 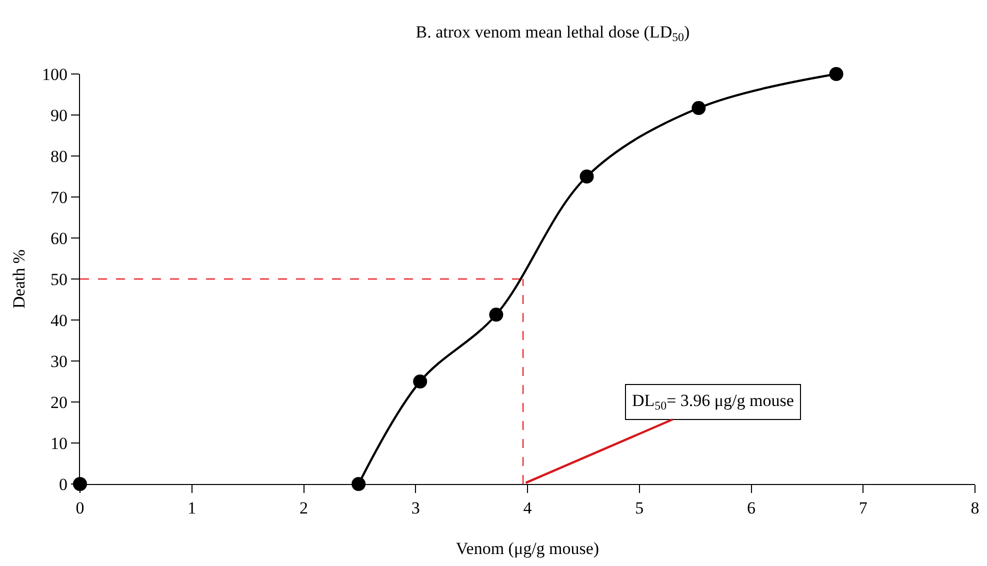 What do you see at coordinates (59, 115) in the screenshot?
I see `y-tick-label: 90` at bounding box center [59, 115].